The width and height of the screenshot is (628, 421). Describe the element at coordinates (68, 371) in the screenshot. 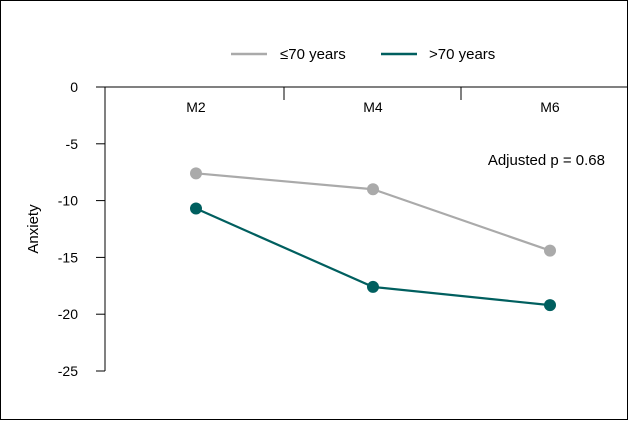

I see `y-tick-label: -25` at that location.